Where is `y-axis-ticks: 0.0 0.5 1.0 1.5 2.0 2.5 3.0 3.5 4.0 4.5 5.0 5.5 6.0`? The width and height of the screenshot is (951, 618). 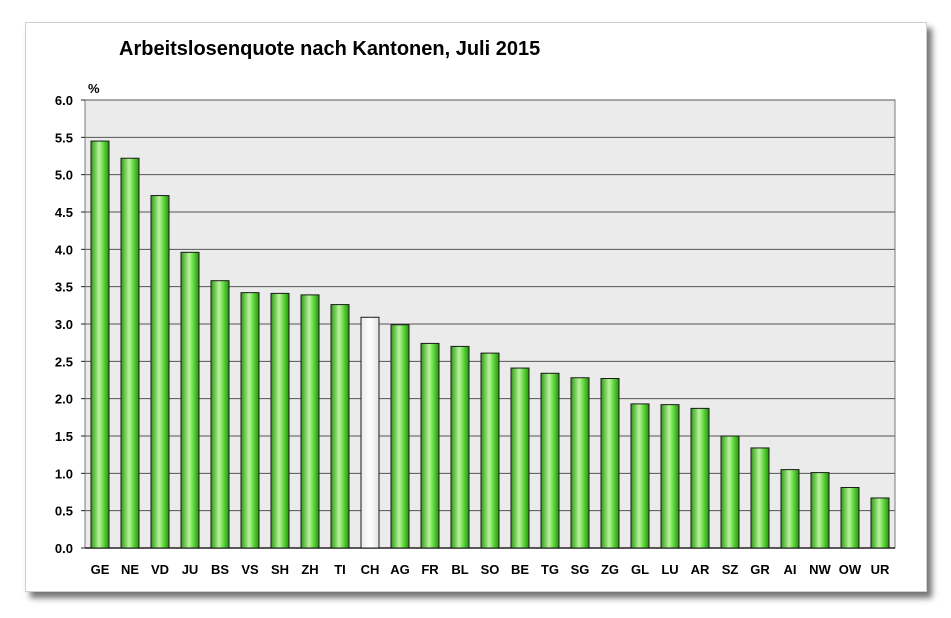
y-axis-ticks: 0.0 0.5 1.0 1.5 2.0 2.5 3.0 3.5 4.0 4.5 5.0 5.5 6.0 is located at coordinates (64, 324).